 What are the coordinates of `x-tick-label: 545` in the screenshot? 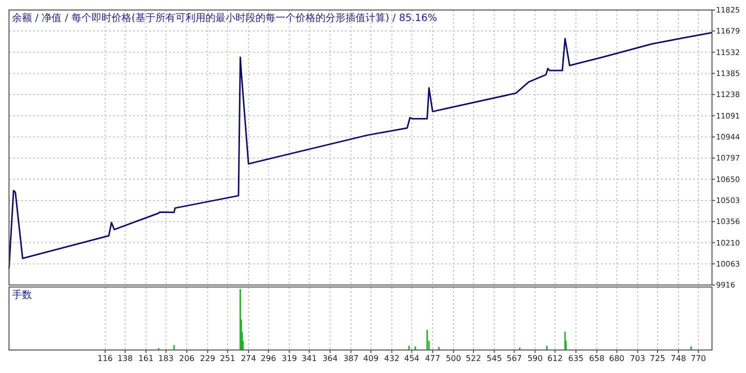 It's located at (494, 358).